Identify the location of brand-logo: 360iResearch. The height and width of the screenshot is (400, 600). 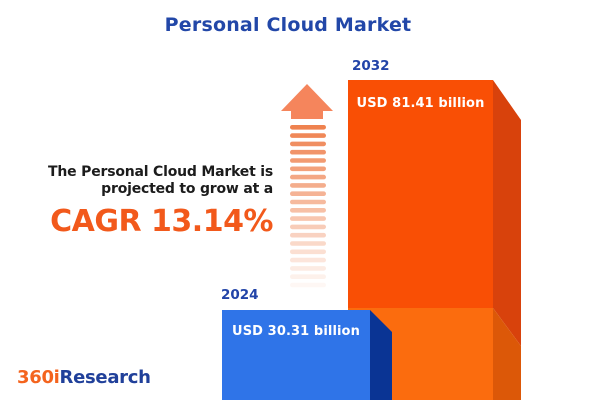
(84, 377).